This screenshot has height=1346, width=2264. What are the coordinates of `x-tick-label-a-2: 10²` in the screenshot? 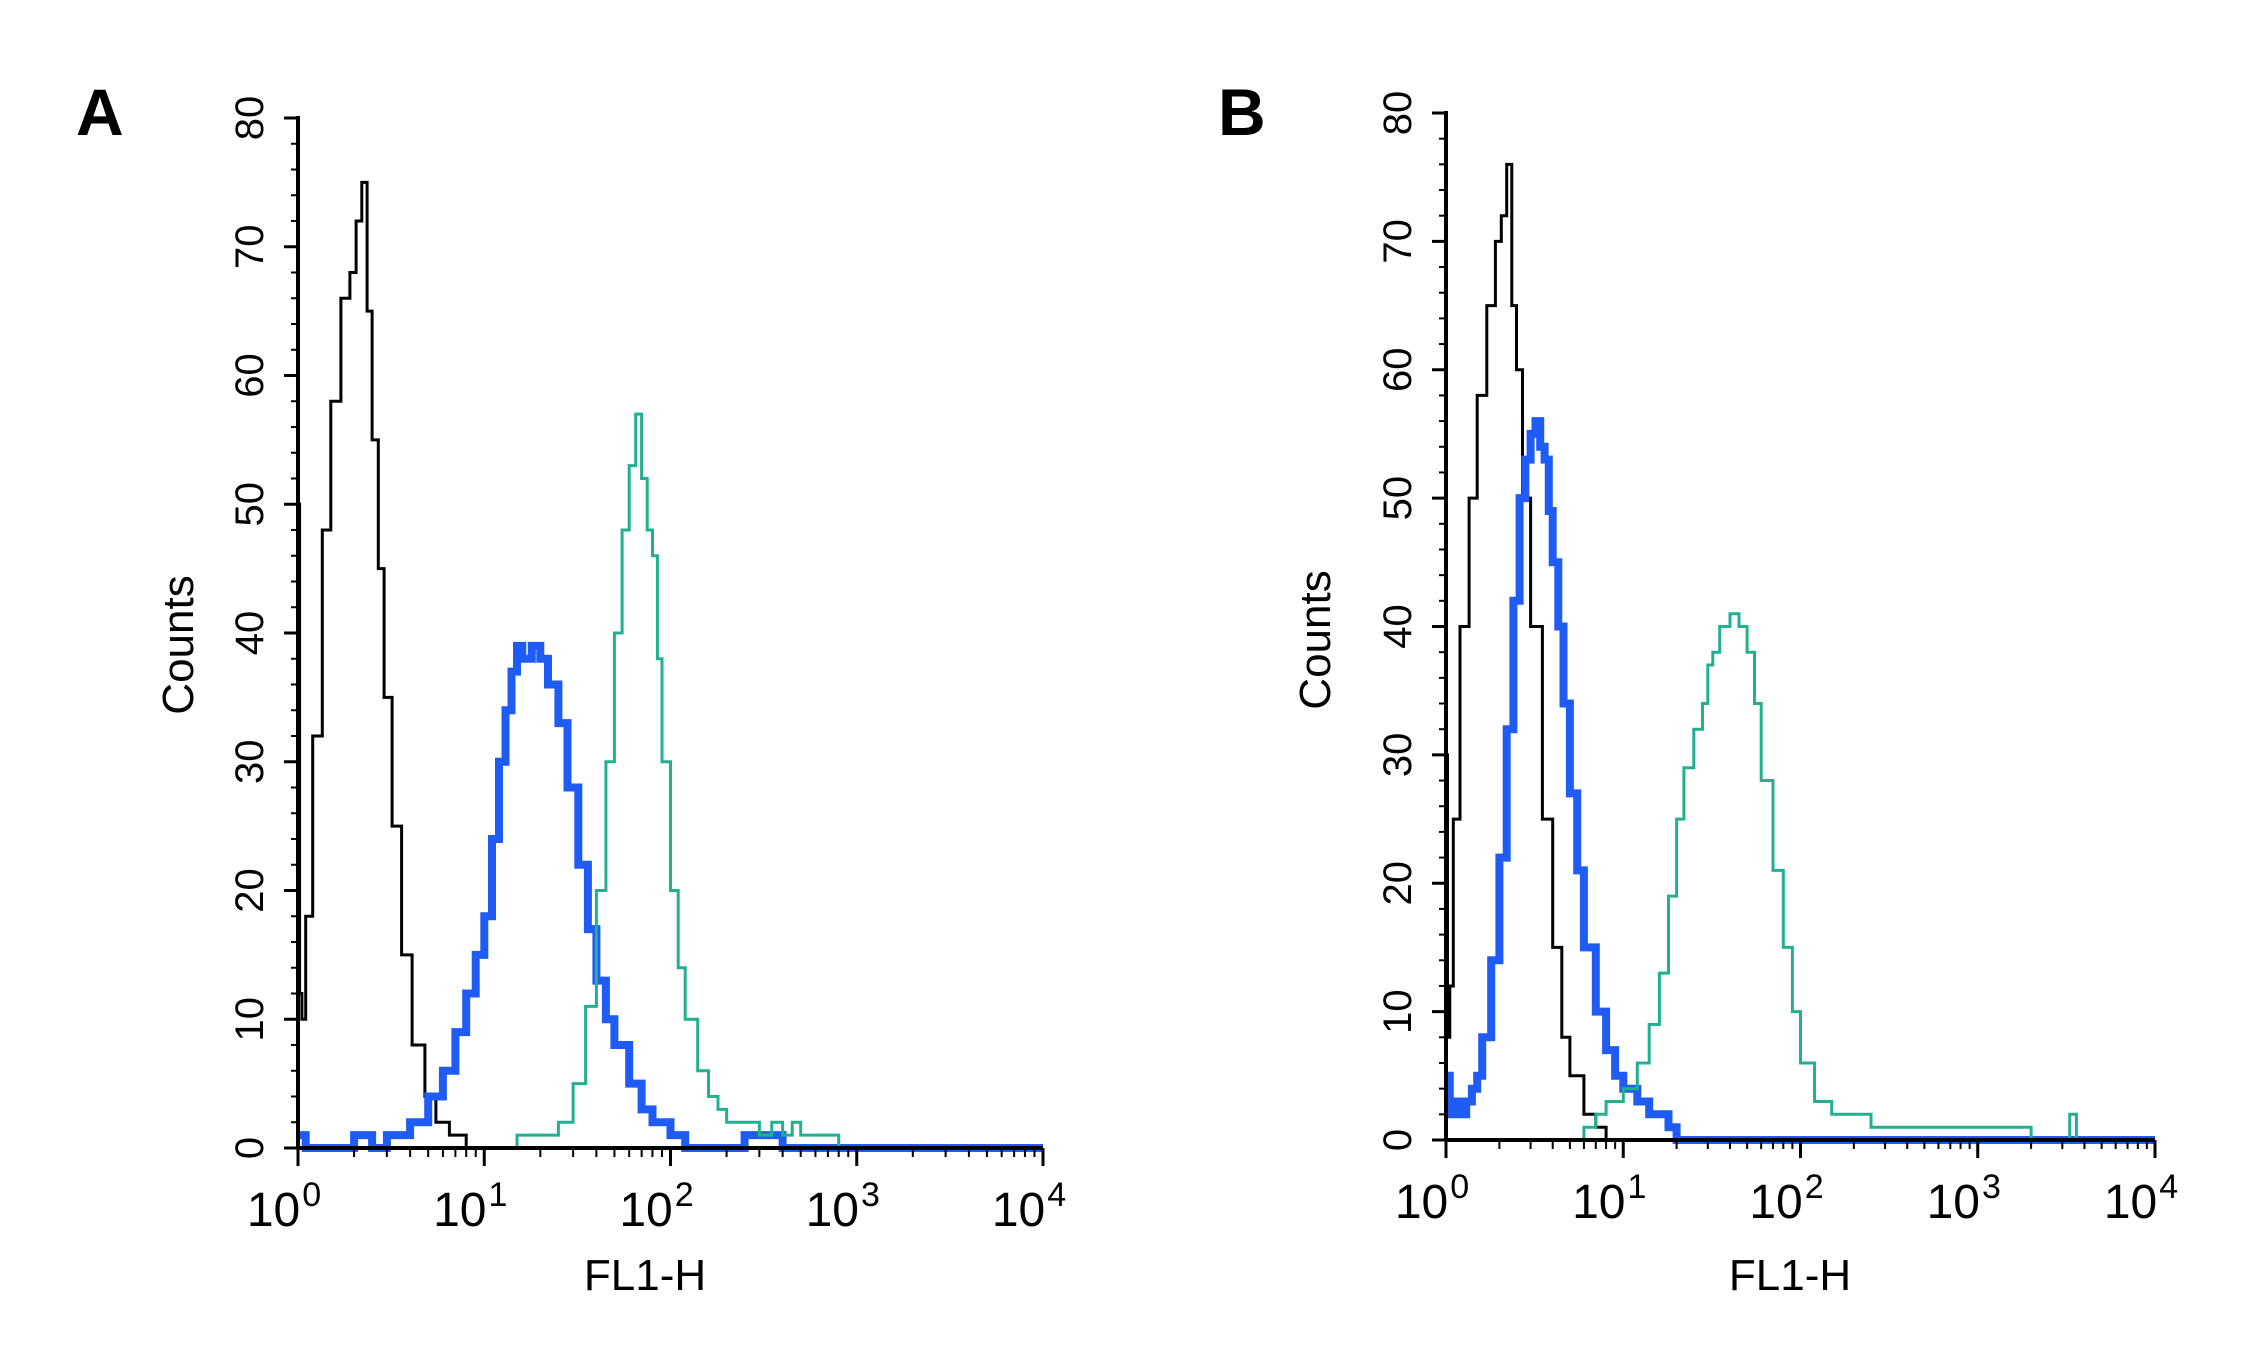 It's located at (656, 1206).